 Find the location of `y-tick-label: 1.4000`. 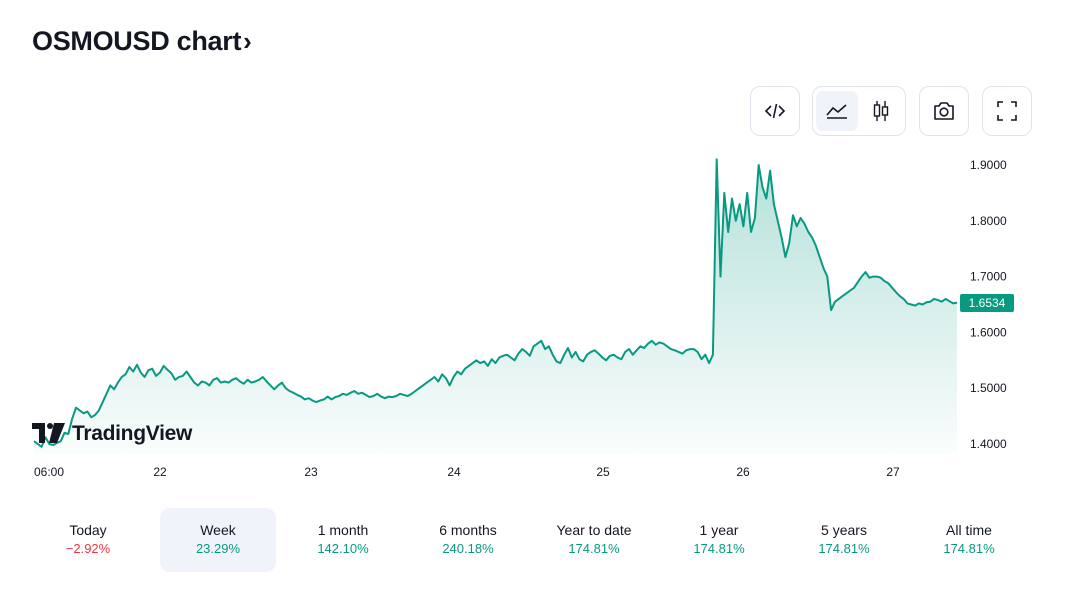

y-tick-label: 1.4000 is located at coordinates (988, 444).